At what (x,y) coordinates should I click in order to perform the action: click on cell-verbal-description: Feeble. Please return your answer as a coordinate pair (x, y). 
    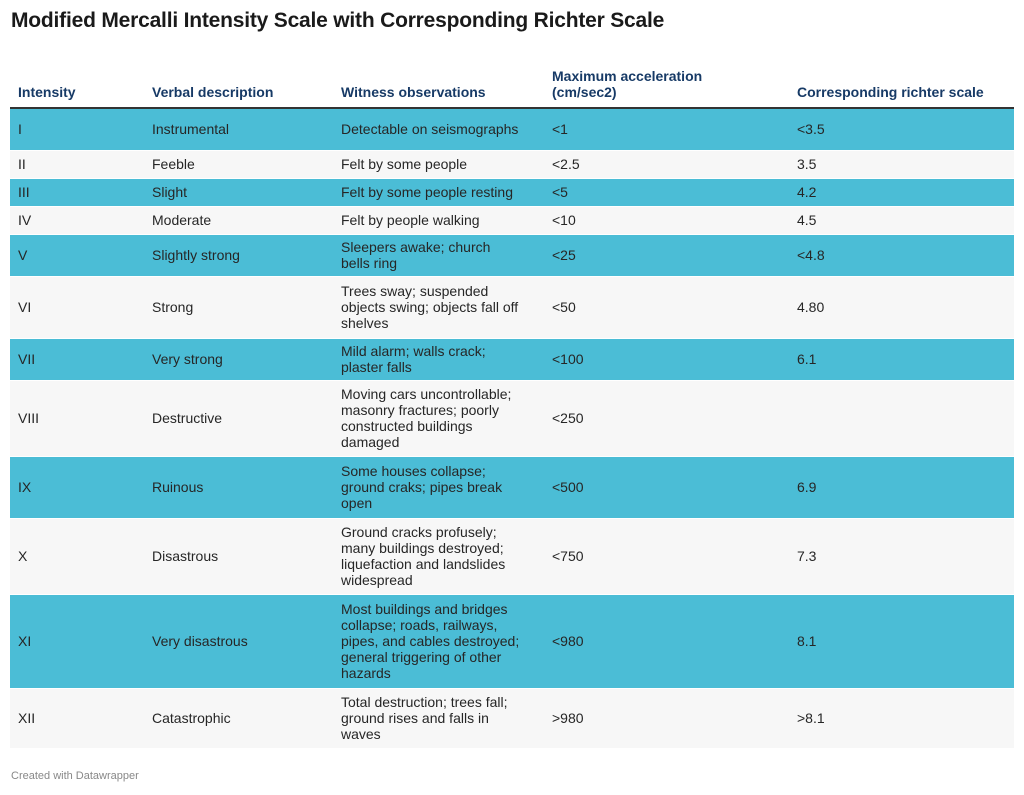
    Looking at the image, I should click on (238, 164).